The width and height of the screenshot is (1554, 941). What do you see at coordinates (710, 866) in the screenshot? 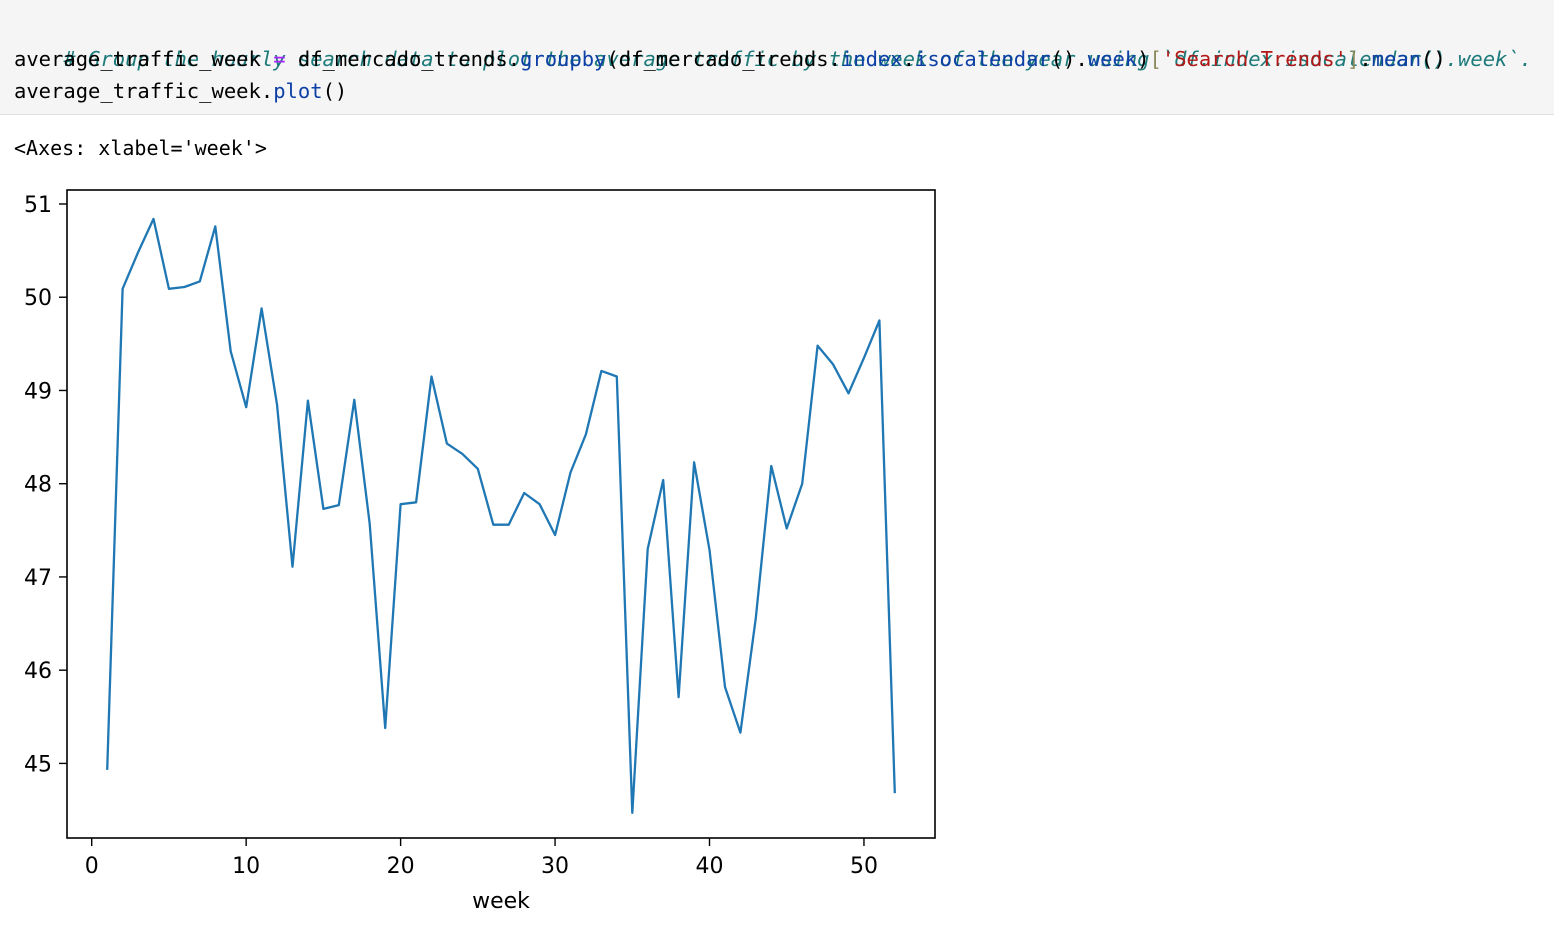
I see `x-tick-label: 40` at bounding box center [710, 866].